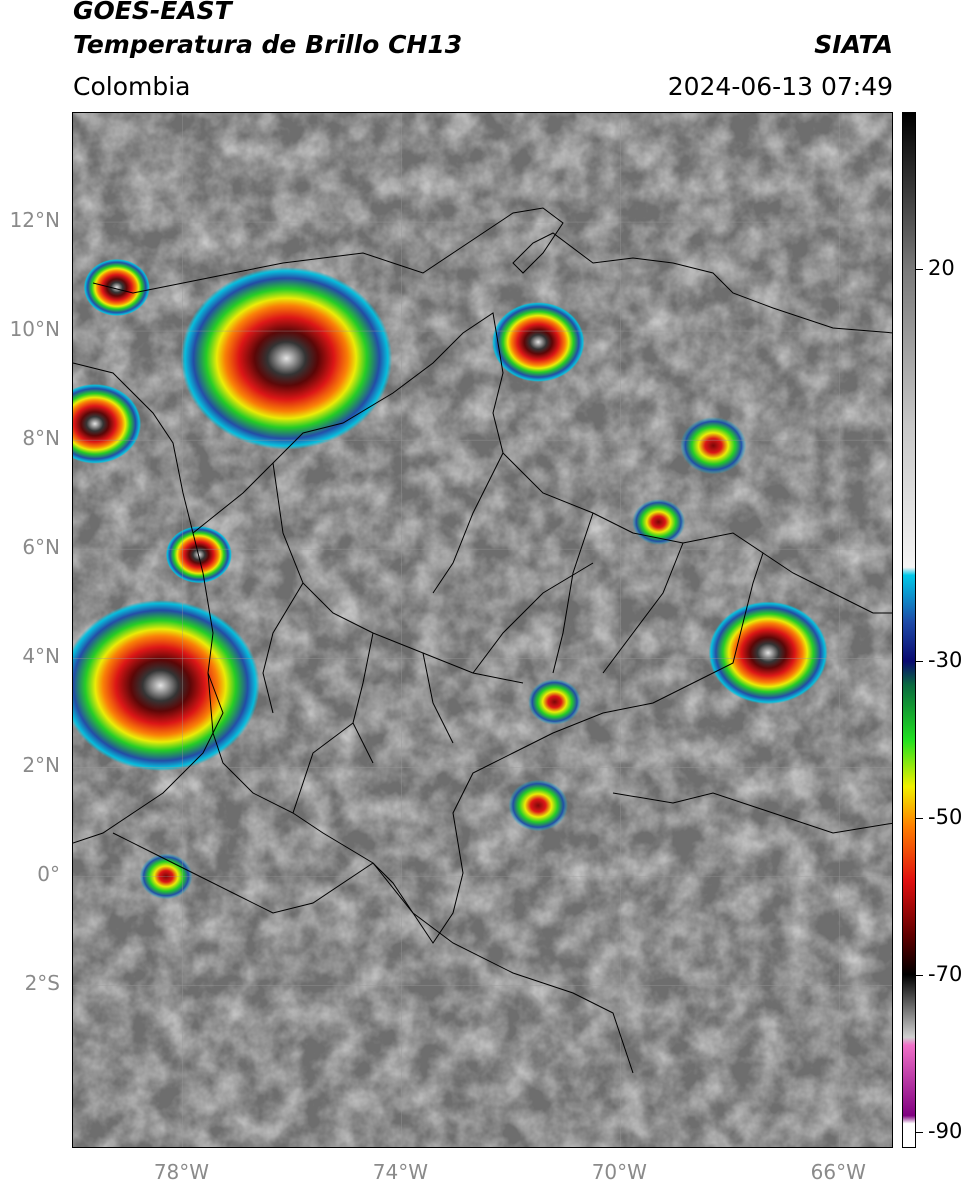  Describe the element at coordinates (268, 44) in the screenshot. I see `product-title: Temperatura de Brillo CH13` at that location.